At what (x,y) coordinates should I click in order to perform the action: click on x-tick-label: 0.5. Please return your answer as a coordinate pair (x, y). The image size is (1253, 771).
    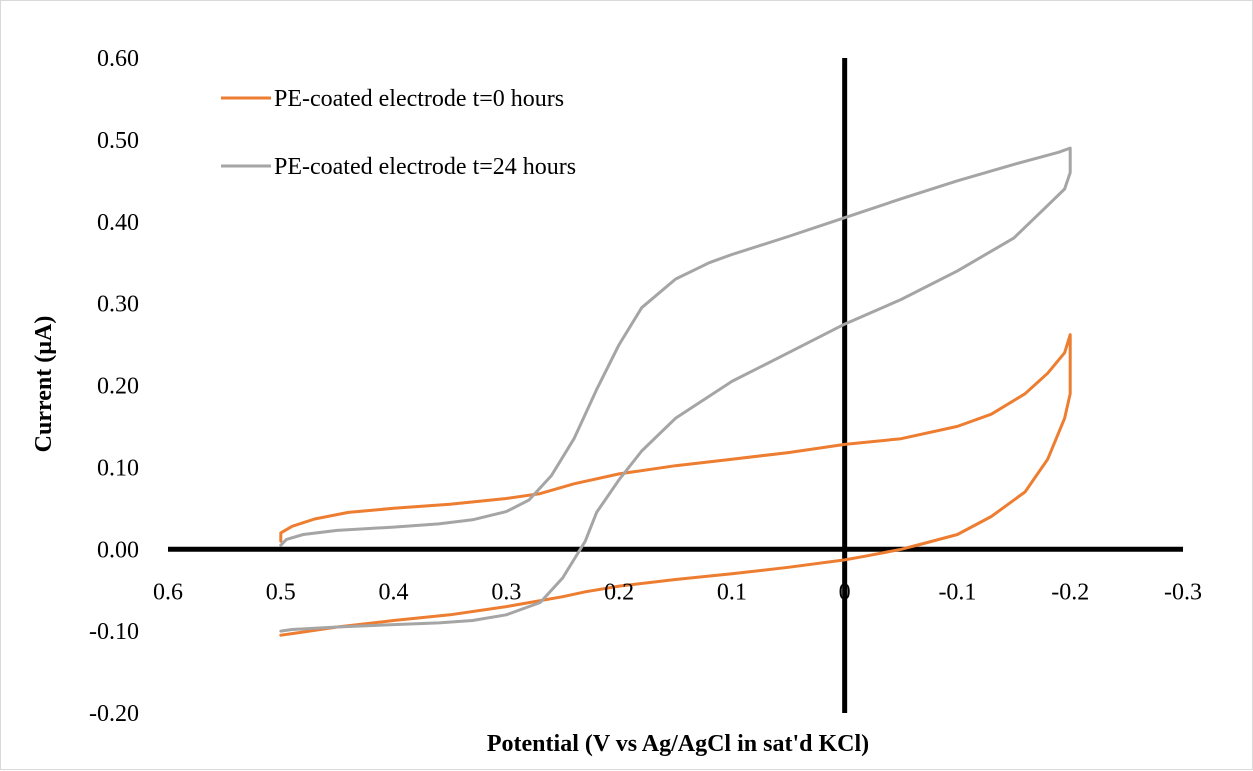
    Looking at the image, I should click on (281, 592).